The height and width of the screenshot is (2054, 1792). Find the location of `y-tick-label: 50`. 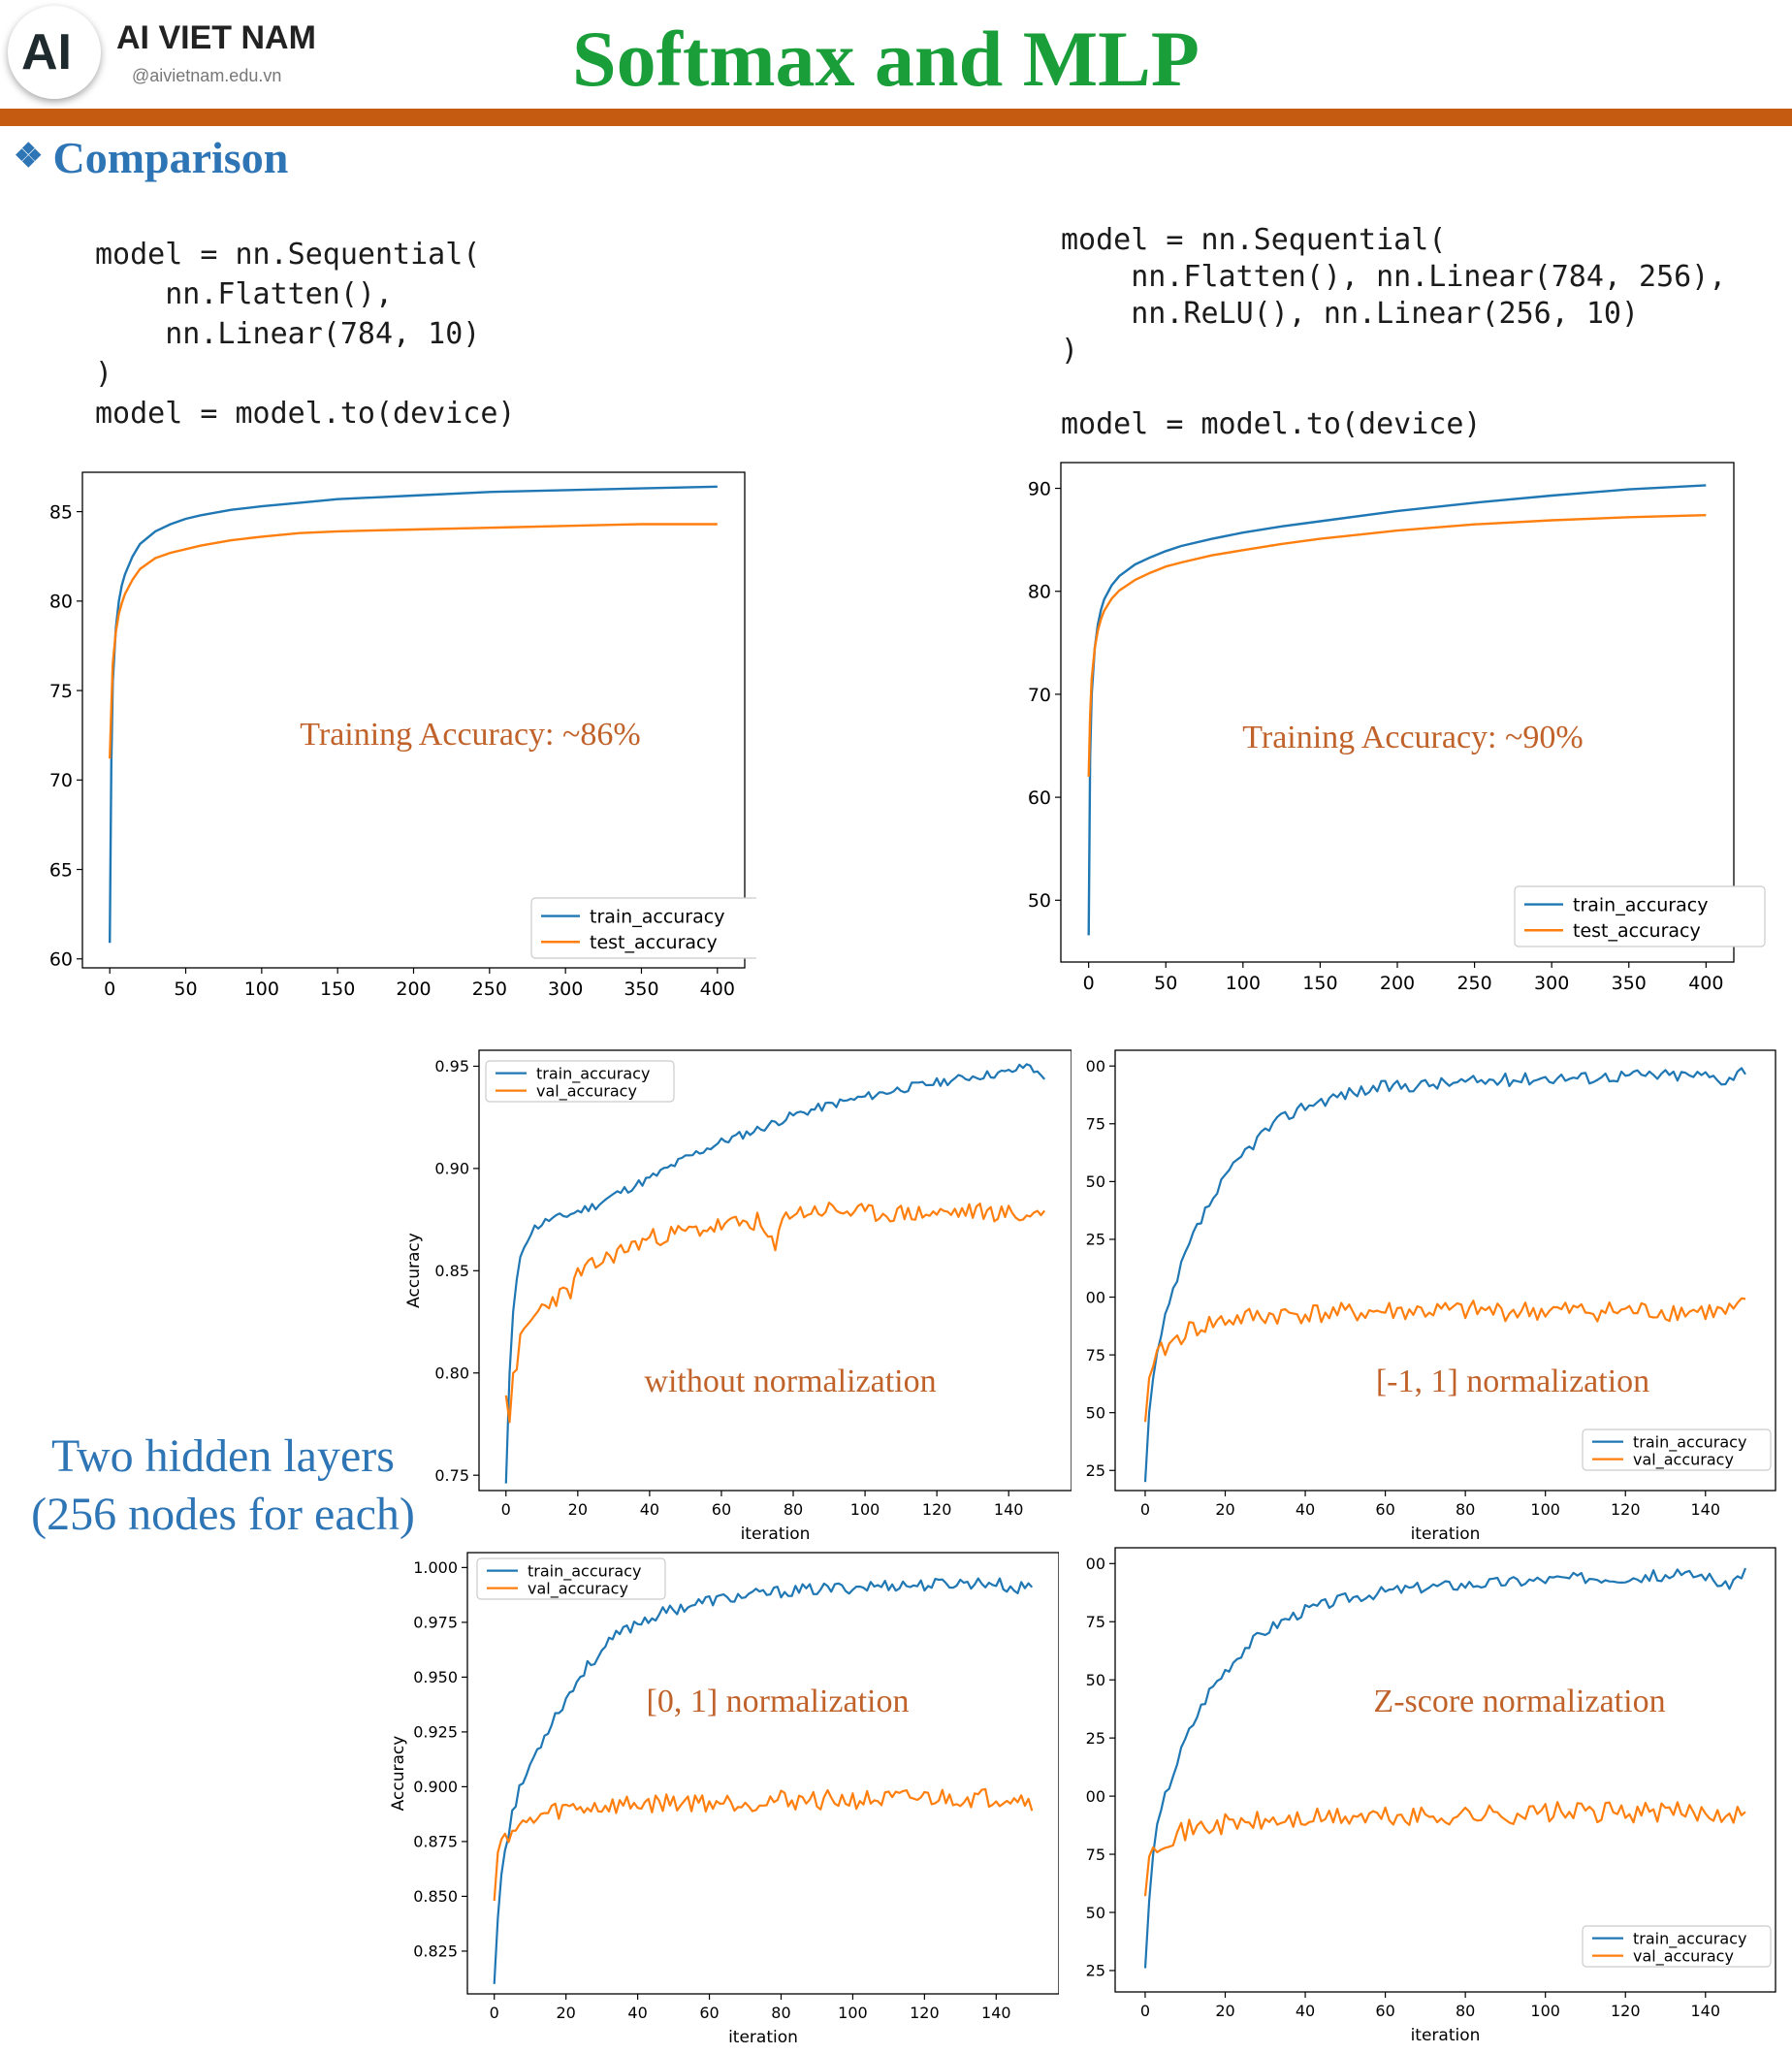

y-tick-label: 50 is located at coordinates (1039, 901).